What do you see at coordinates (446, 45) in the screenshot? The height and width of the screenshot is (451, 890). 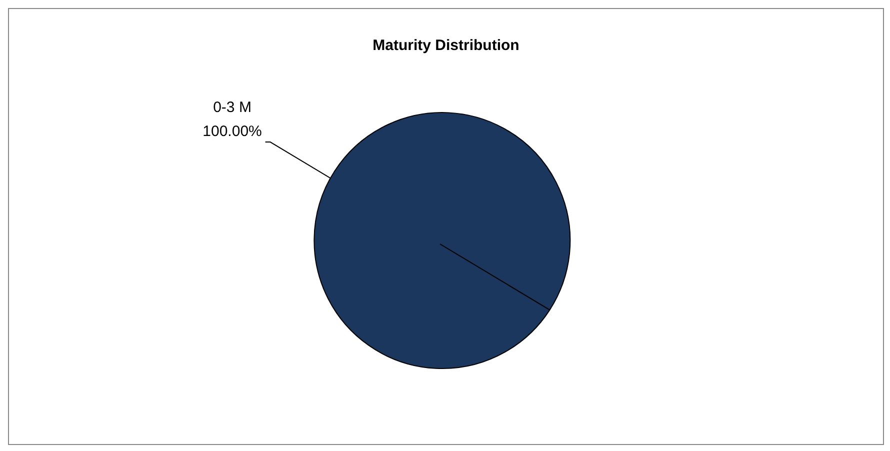 I see `chart-title: Maturity Distribution` at bounding box center [446, 45].